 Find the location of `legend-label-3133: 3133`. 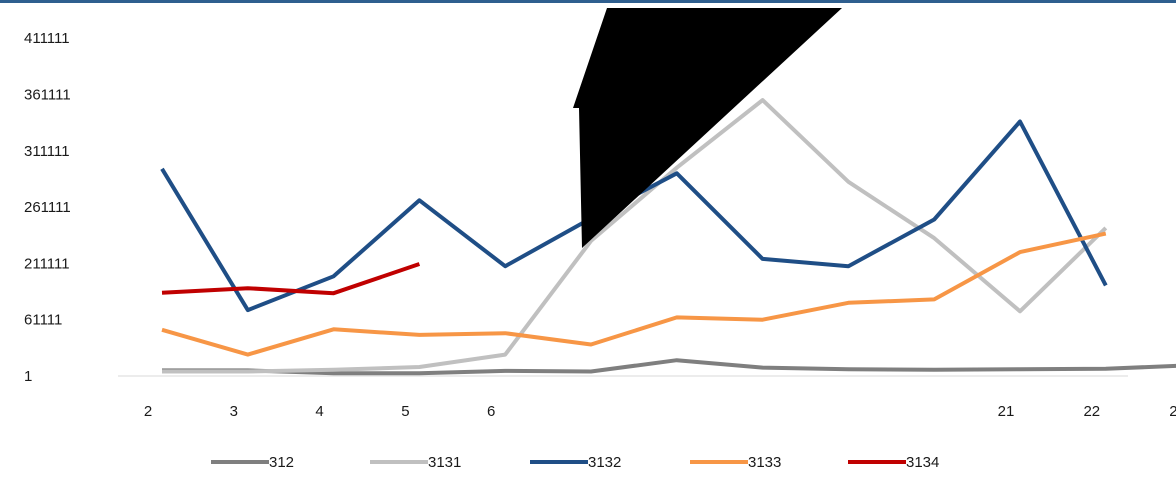

legend-label-3133: 3133 is located at coordinates (764, 462).